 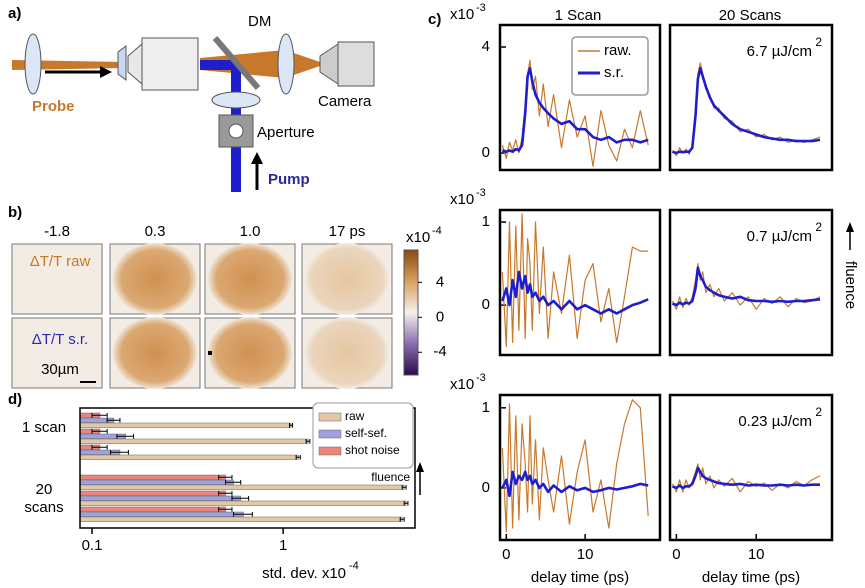 What do you see at coordinates (750, 15) in the screenshot?
I see `column-title: 20 Scans` at bounding box center [750, 15].